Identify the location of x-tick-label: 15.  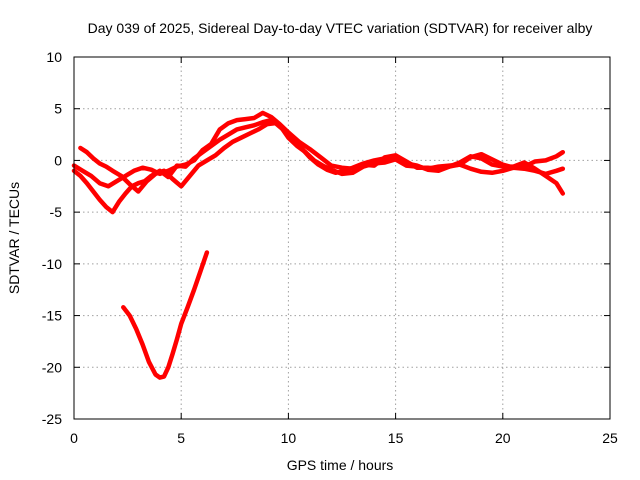
(396, 438).